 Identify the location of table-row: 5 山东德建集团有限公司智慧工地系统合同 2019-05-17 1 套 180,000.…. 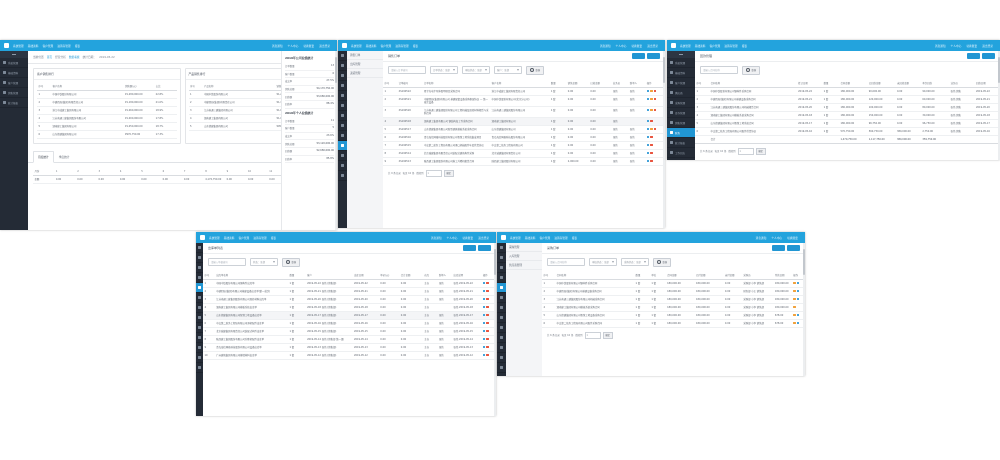
(847, 123).